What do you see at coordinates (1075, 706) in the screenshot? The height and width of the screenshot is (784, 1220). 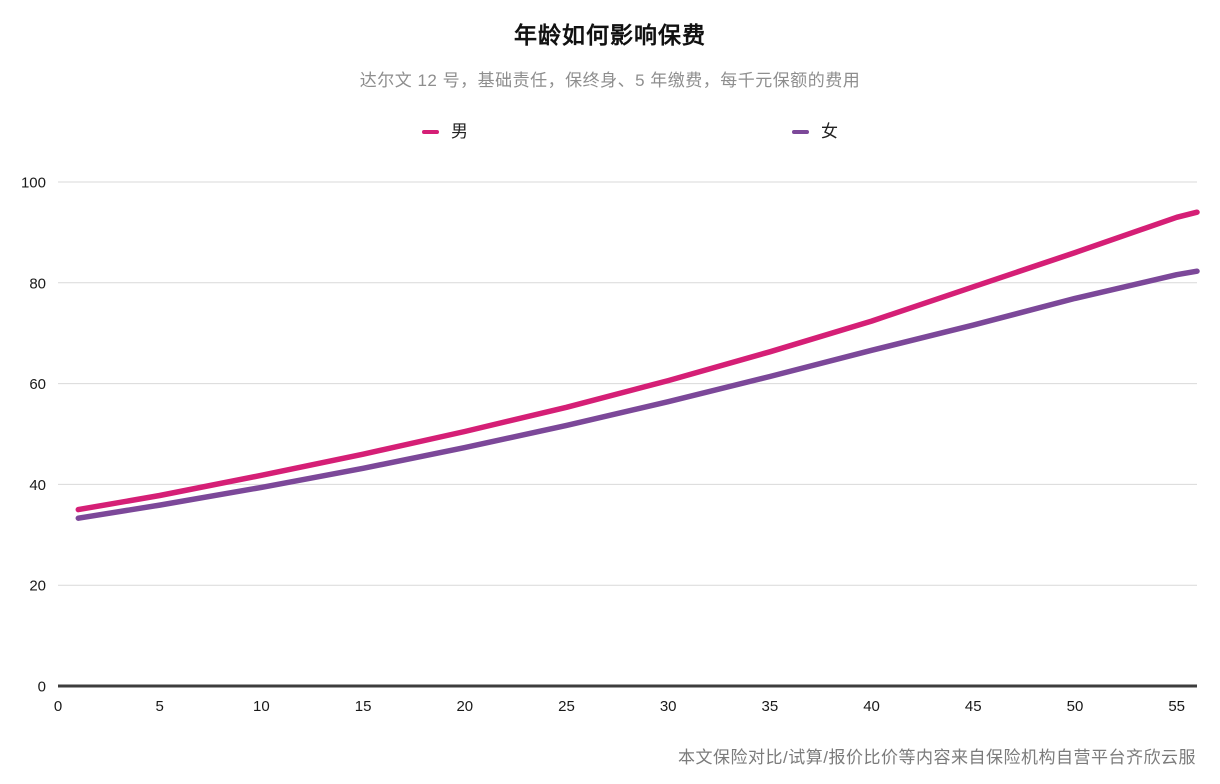 I see `x-tick-label: 50` at bounding box center [1075, 706].